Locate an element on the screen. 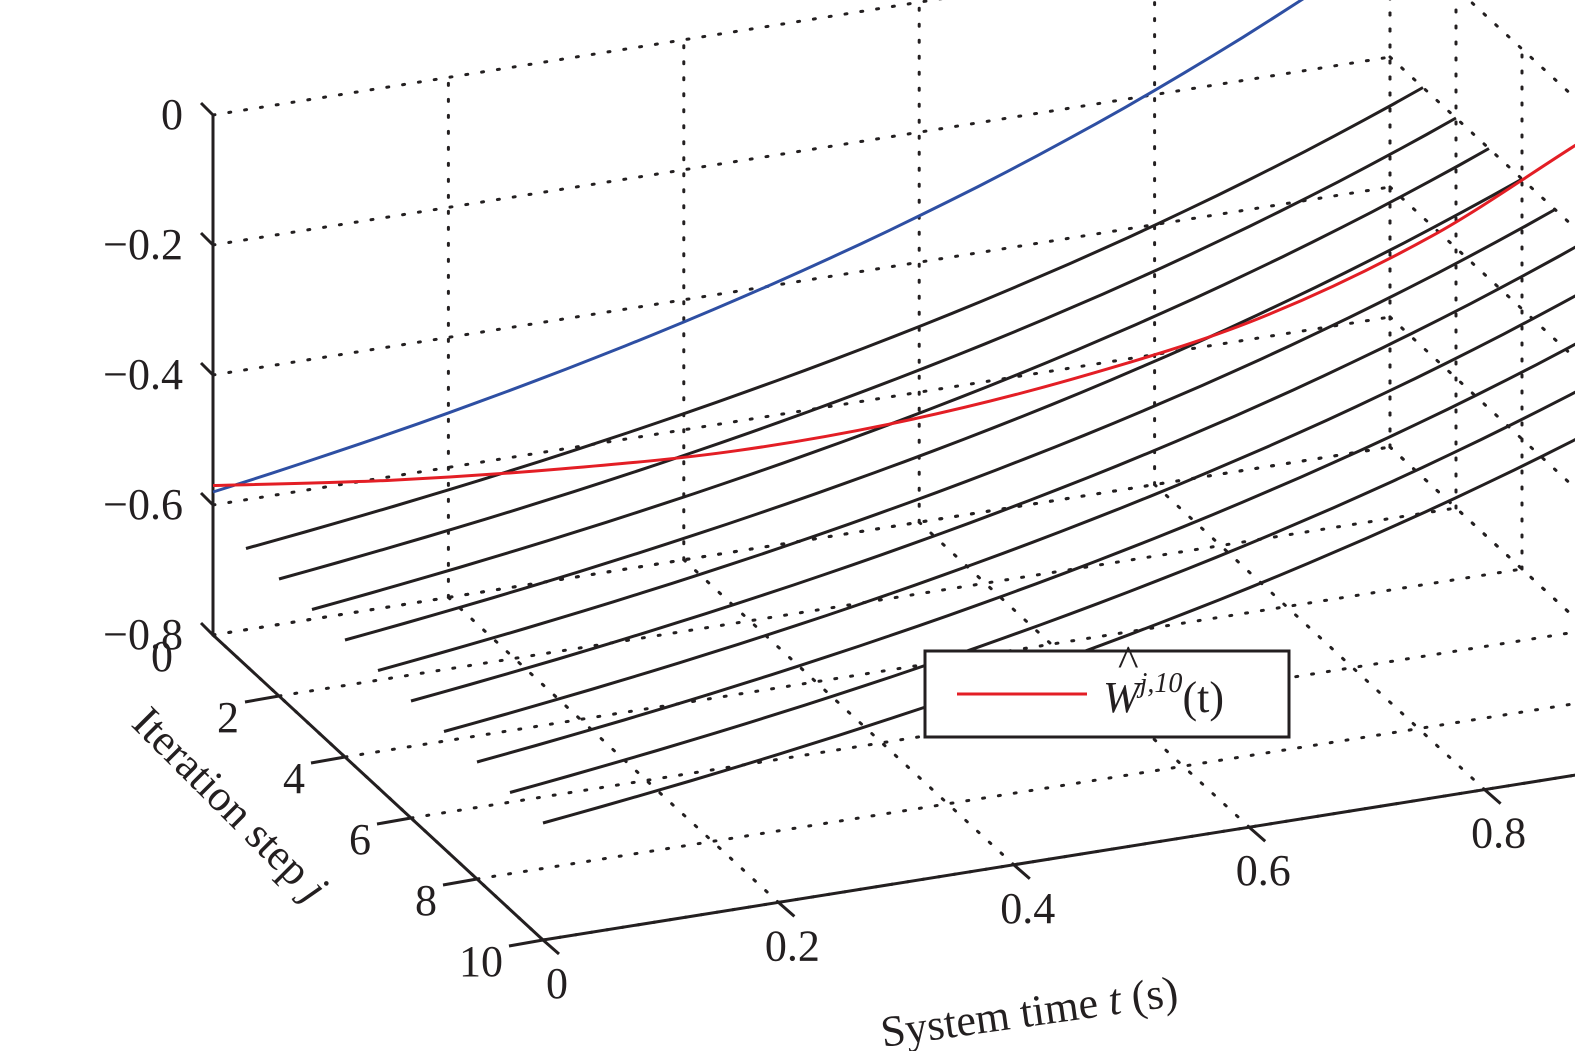 This screenshot has height=1051, width=1575. z-tick-label: −0.2 is located at coordinates (143, 244).